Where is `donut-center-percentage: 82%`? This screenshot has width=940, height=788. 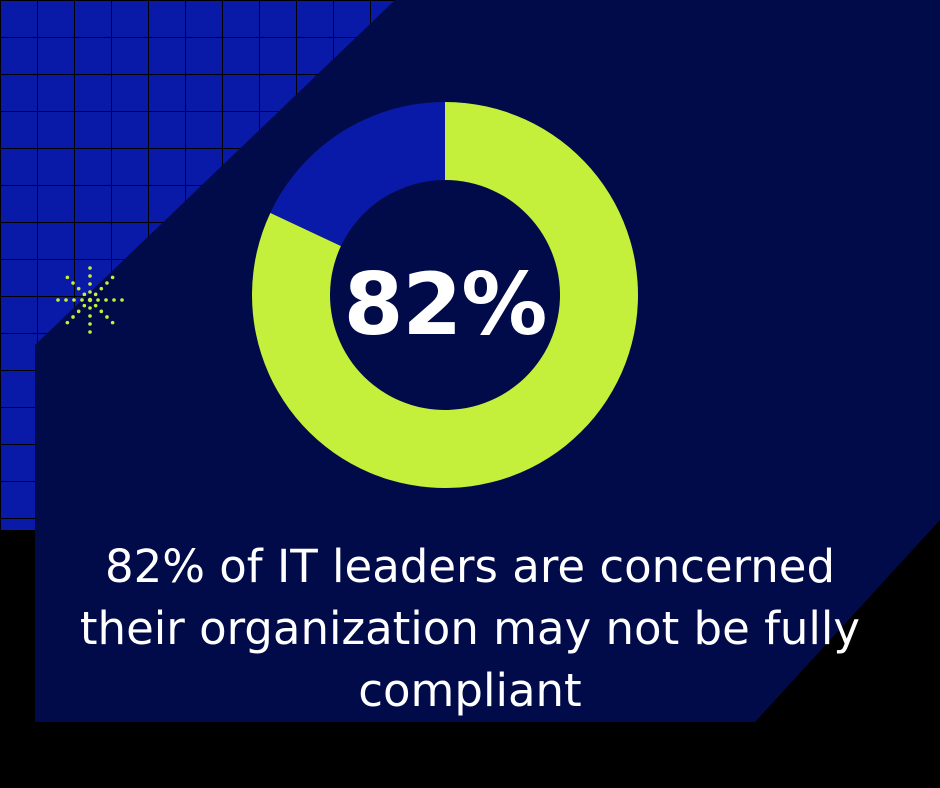 donut-center-percentage: 82% is located at coordinates (445, 305).